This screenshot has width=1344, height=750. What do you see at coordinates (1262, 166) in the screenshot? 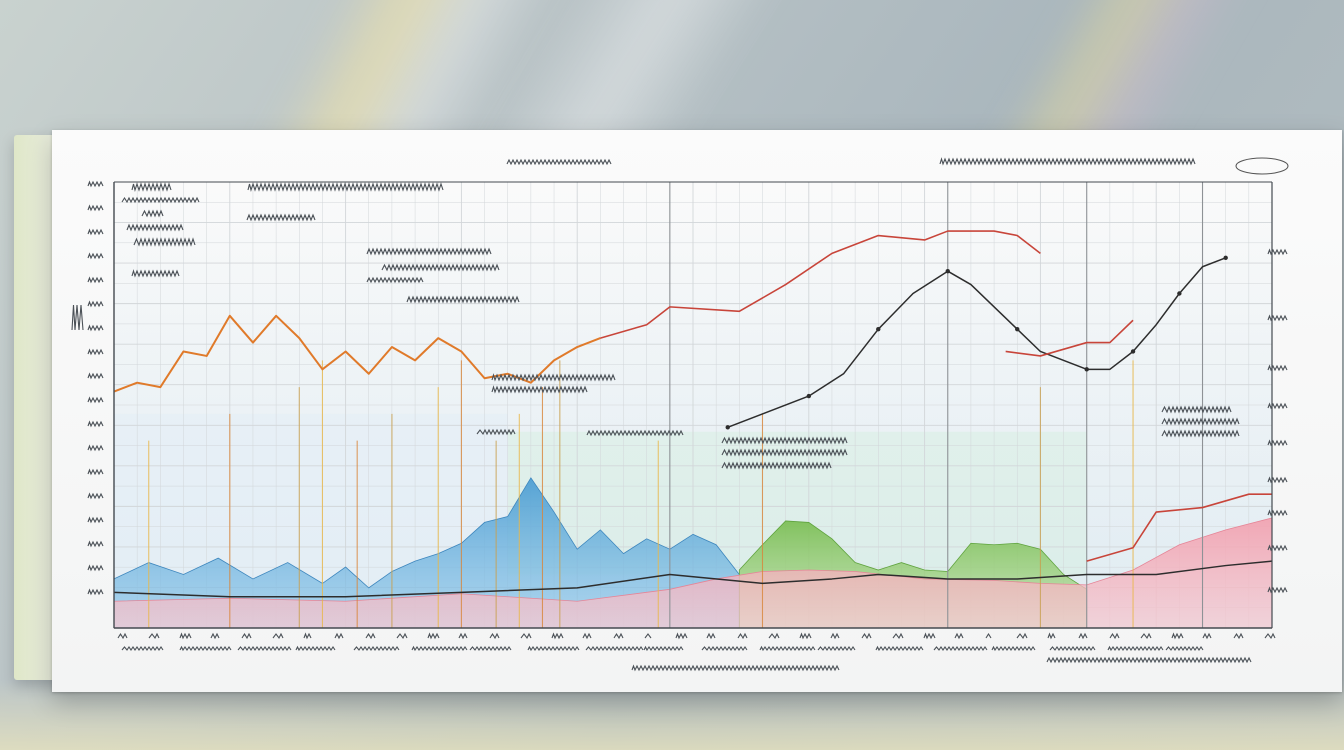
I see `header-badge` at bounding box center [1262, 166].